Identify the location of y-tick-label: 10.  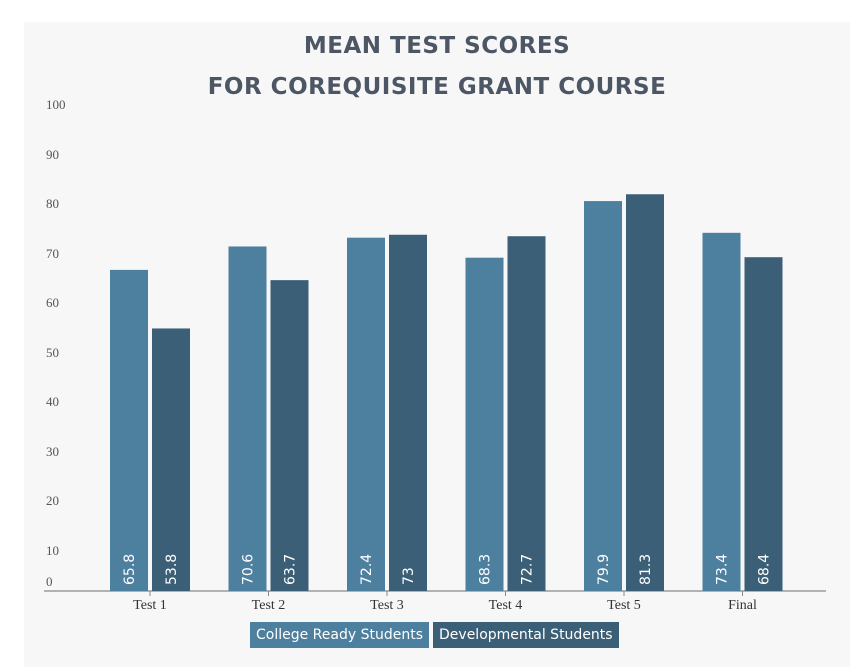
(52, 550).